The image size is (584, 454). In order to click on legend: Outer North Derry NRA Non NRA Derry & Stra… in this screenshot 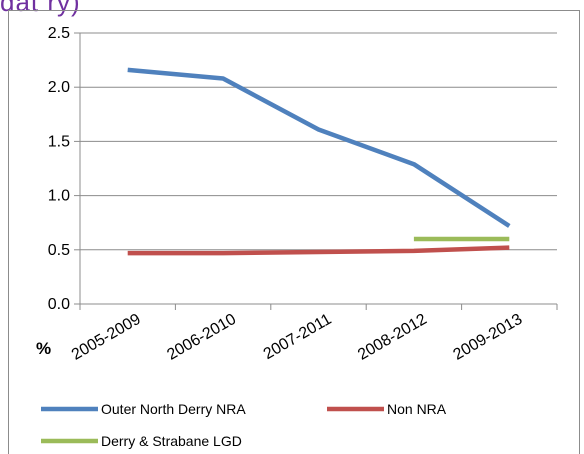, I will do `click(244, 425)`.